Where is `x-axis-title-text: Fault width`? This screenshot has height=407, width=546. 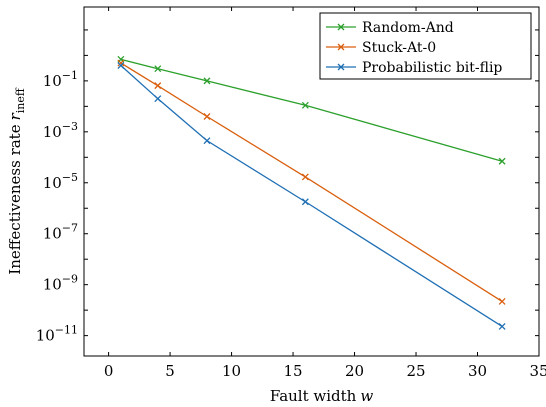 x-axis-title-text: Fault width is located at coordinates (313, 396).